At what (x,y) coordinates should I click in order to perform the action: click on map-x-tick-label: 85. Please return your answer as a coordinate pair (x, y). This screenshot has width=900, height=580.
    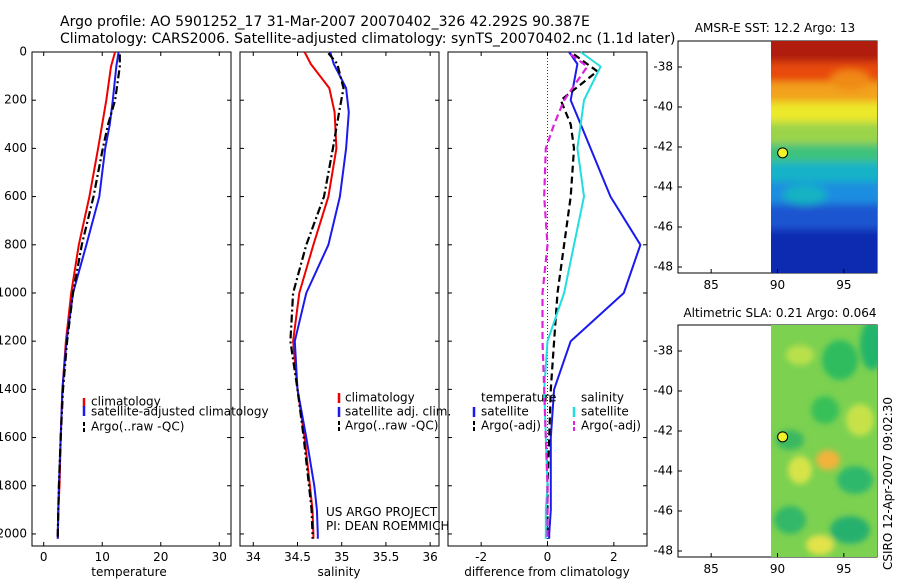
    Looking at the image, I should click on (711, 569).